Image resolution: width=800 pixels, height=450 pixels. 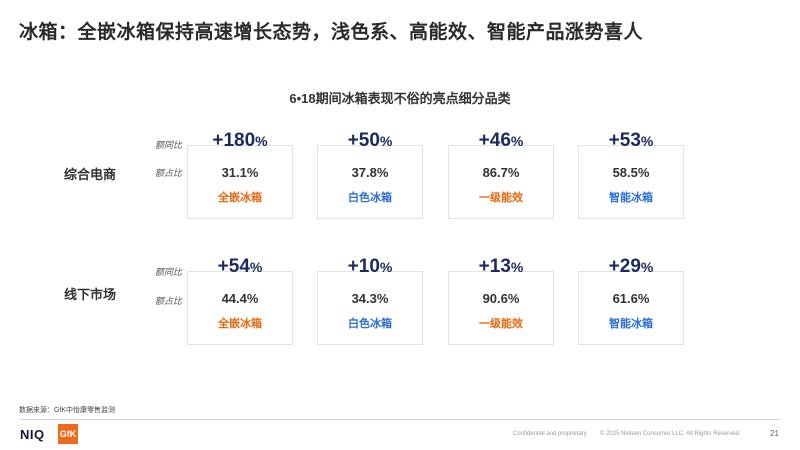 What do you see at coordinates (400, 419) in the screenshot?
I see `footer-divider` at bounding box center [400, 419].